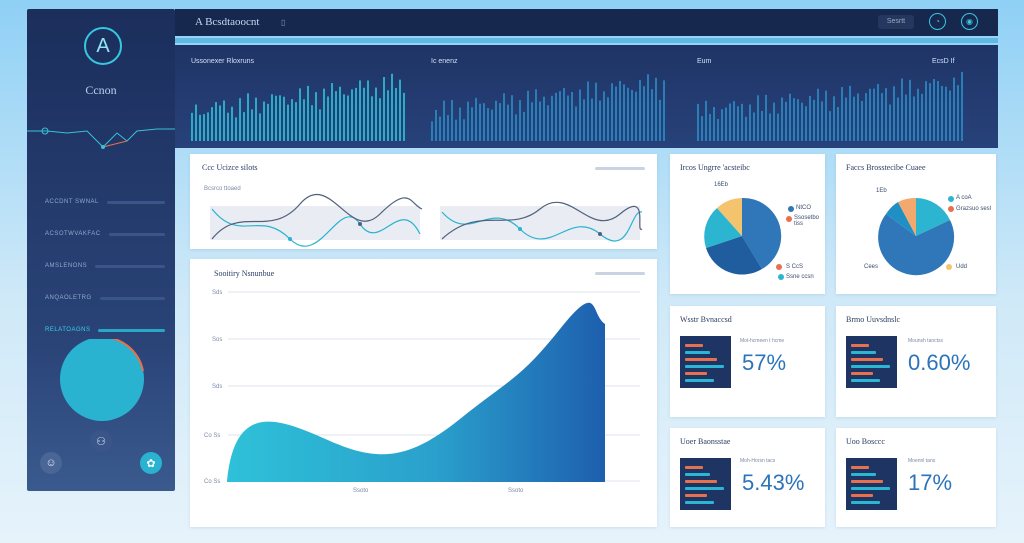  What do you see at coordinates (212, 436) in the screenshot?
I see `y-tick: Co Ss` at bounding box center [212, 436].